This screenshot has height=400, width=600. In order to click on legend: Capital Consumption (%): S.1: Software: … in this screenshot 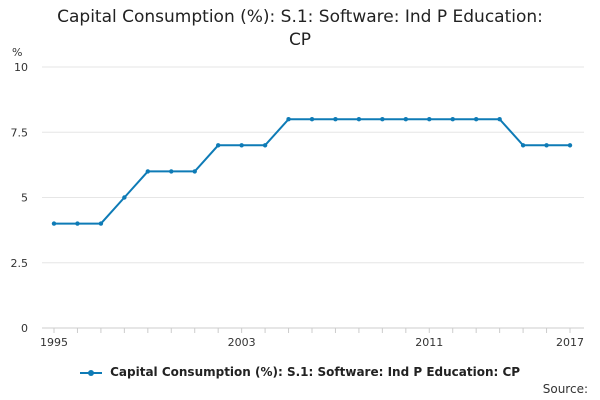, I will do `click(300, 372)`.